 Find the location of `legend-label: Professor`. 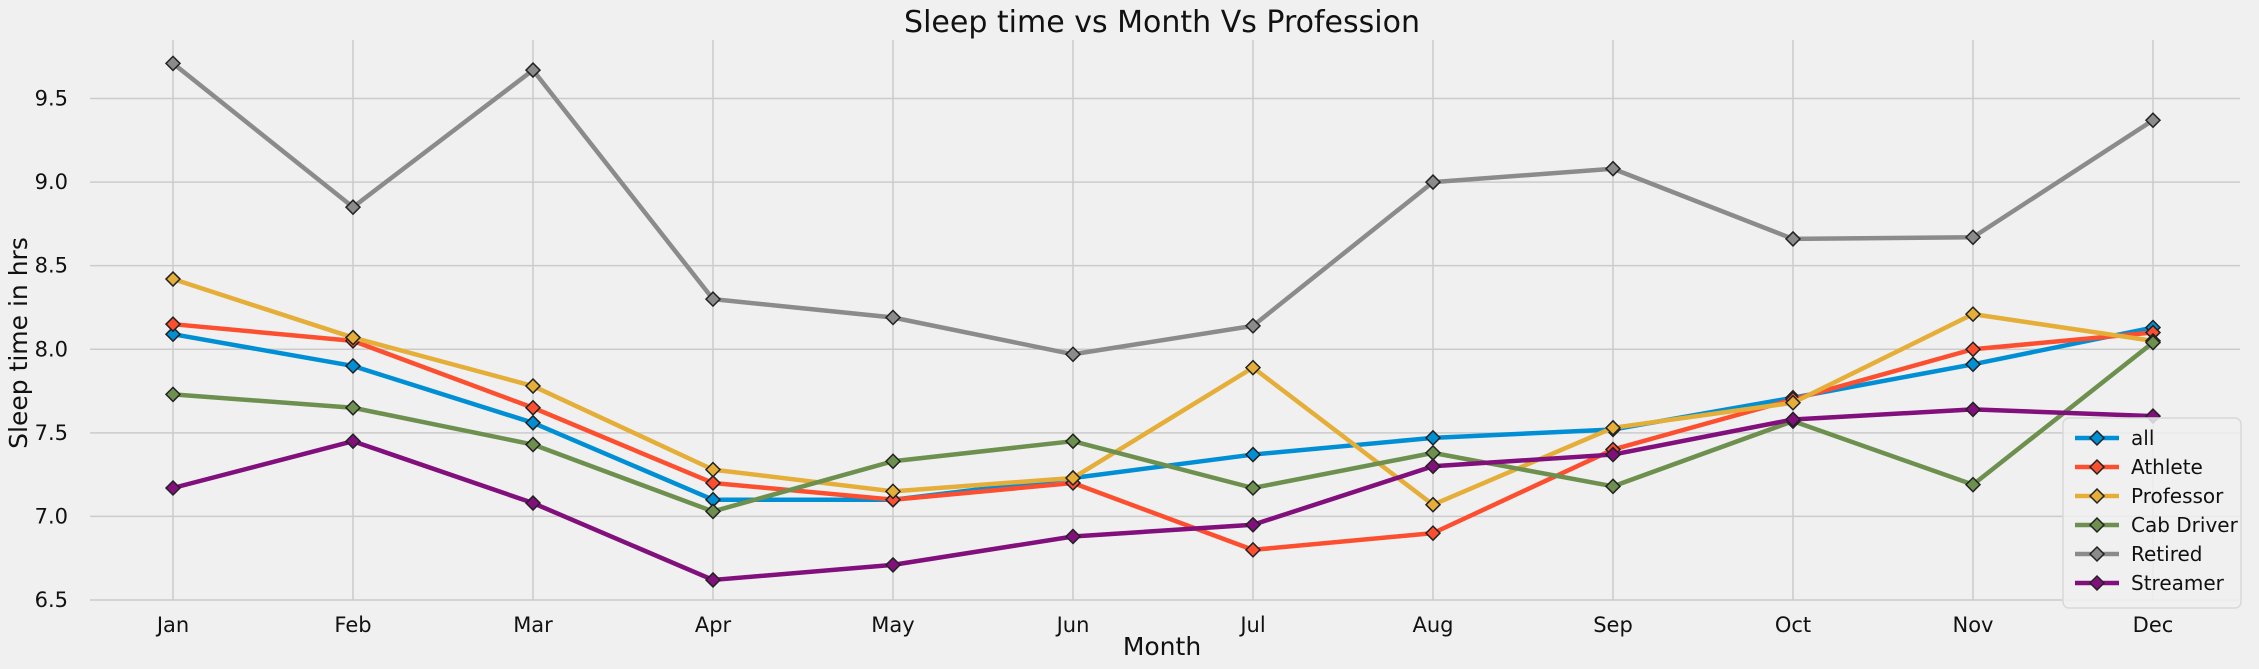

legend-label: Professor is located at coordinates (2177, 496).